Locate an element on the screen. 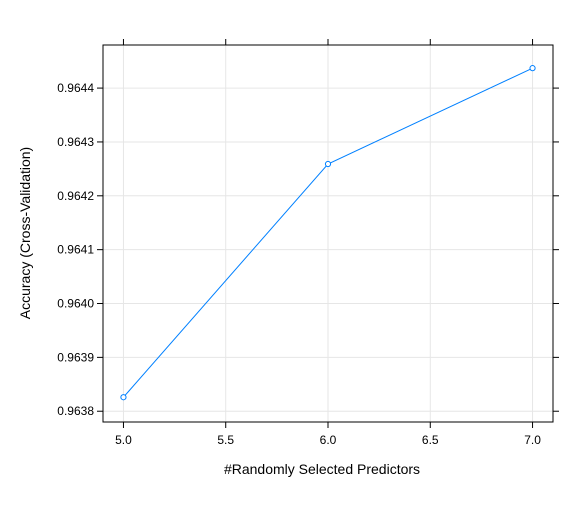  y-tick-label: 0.9640 is located at coordinates (75, 304).